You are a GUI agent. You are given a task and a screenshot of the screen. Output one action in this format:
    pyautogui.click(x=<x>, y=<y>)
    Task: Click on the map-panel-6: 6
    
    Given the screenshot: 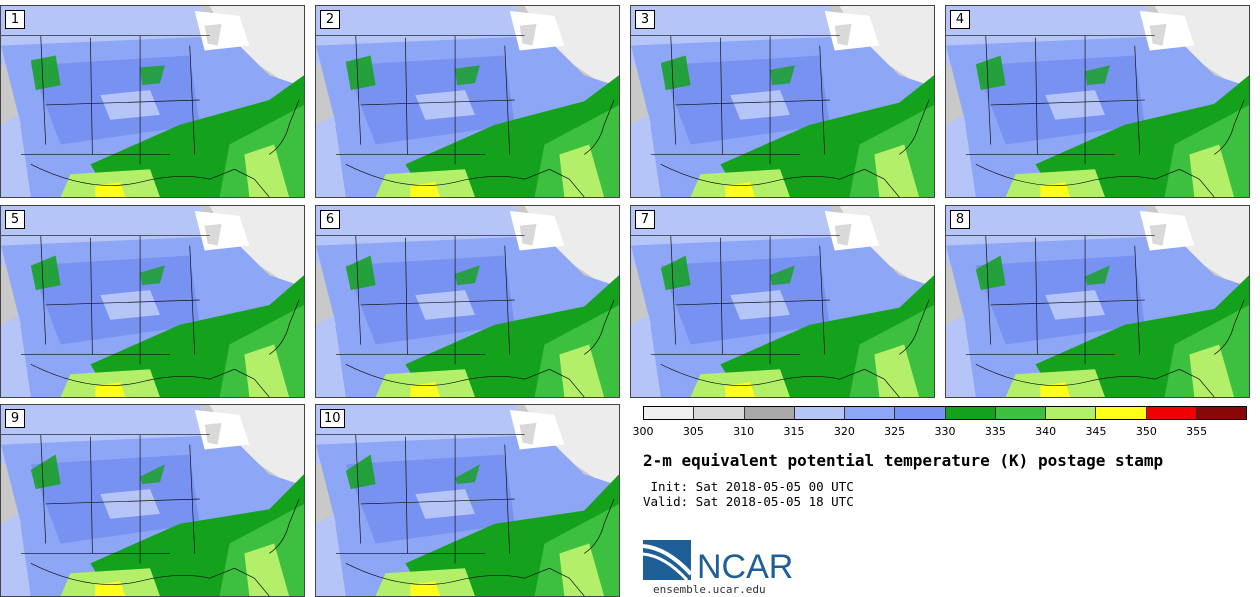 What is the action you would take?
    pyautogui.click(x=467, y=301)
    